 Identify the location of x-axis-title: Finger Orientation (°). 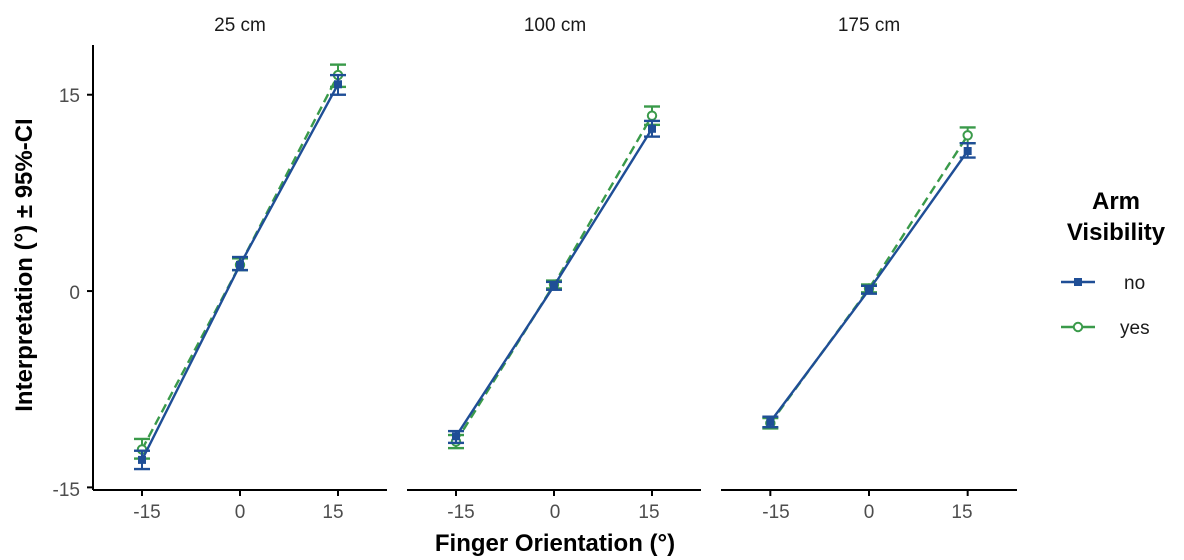
(555, 543).